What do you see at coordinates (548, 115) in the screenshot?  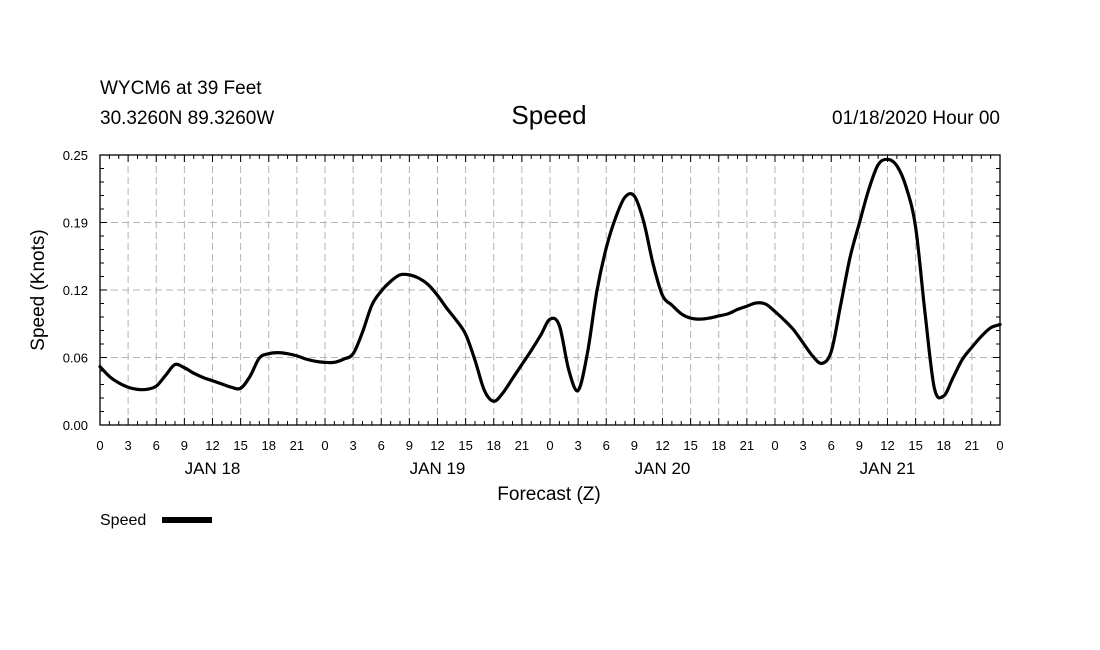 I see `chart-title: Speed` at bounding box center [548, 115].